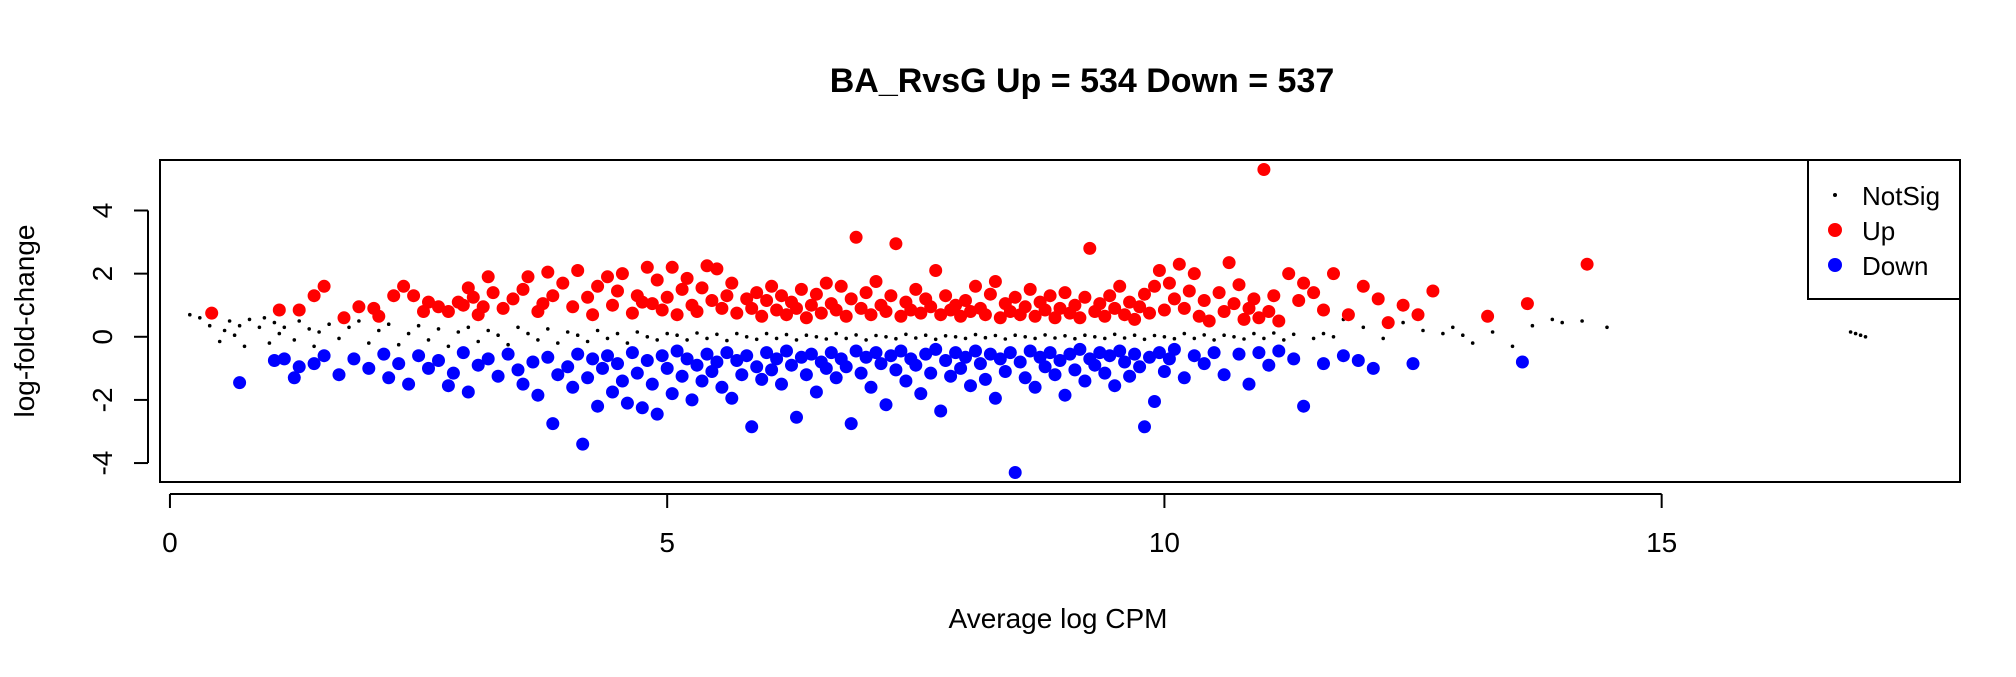 This screenshot has width=2016, height=677. I want to click on legend-down-marker, so click(1835, 265).